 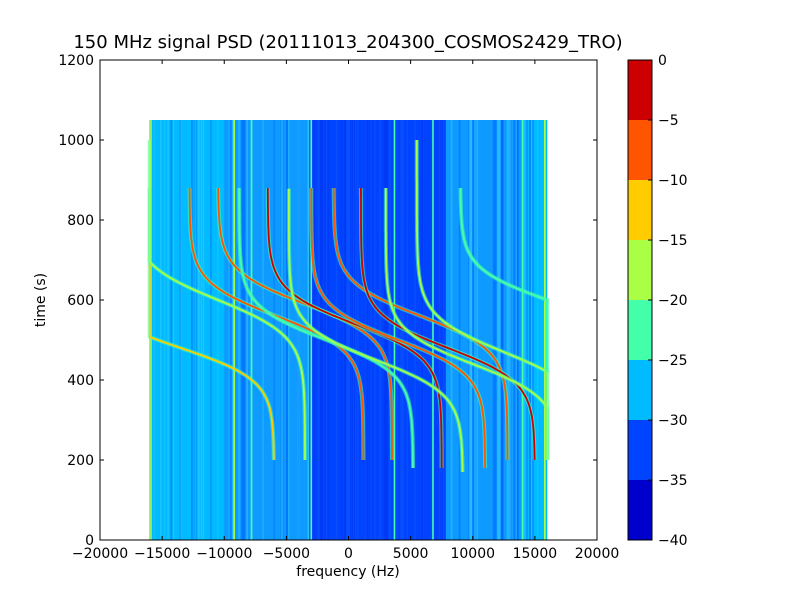 What do you see at coordinates (347, 572) in the screenshot?
I see `x-axis-label: frequency (Hz)` at bounding box center [347, 572].